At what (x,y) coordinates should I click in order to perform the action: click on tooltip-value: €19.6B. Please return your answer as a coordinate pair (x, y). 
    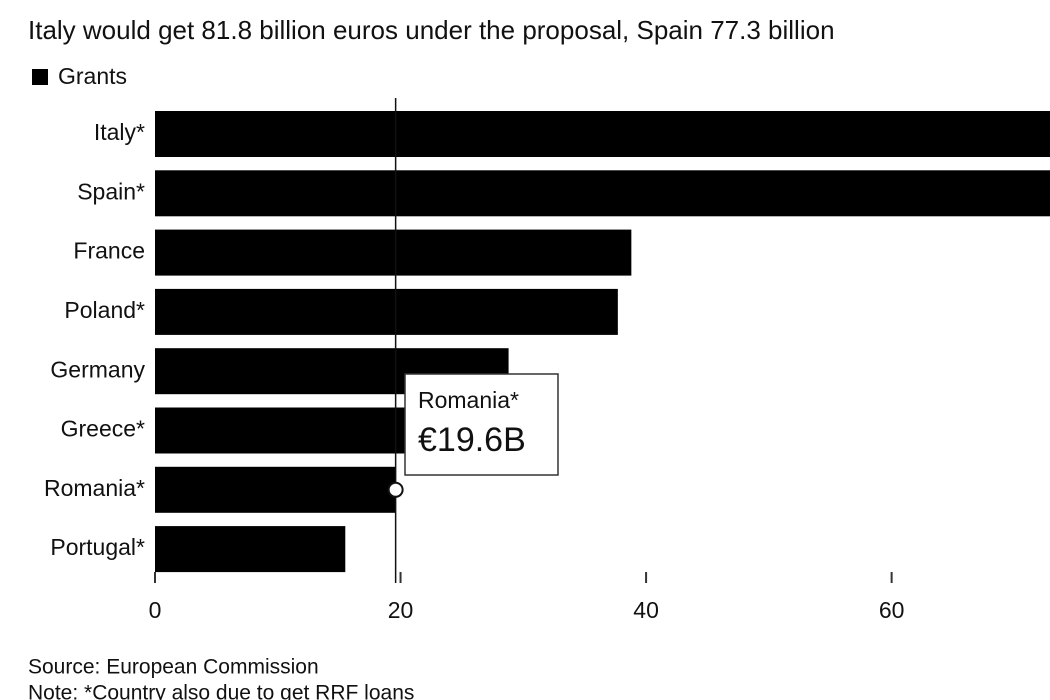
    Looking at the image, I should click on (472, 440).